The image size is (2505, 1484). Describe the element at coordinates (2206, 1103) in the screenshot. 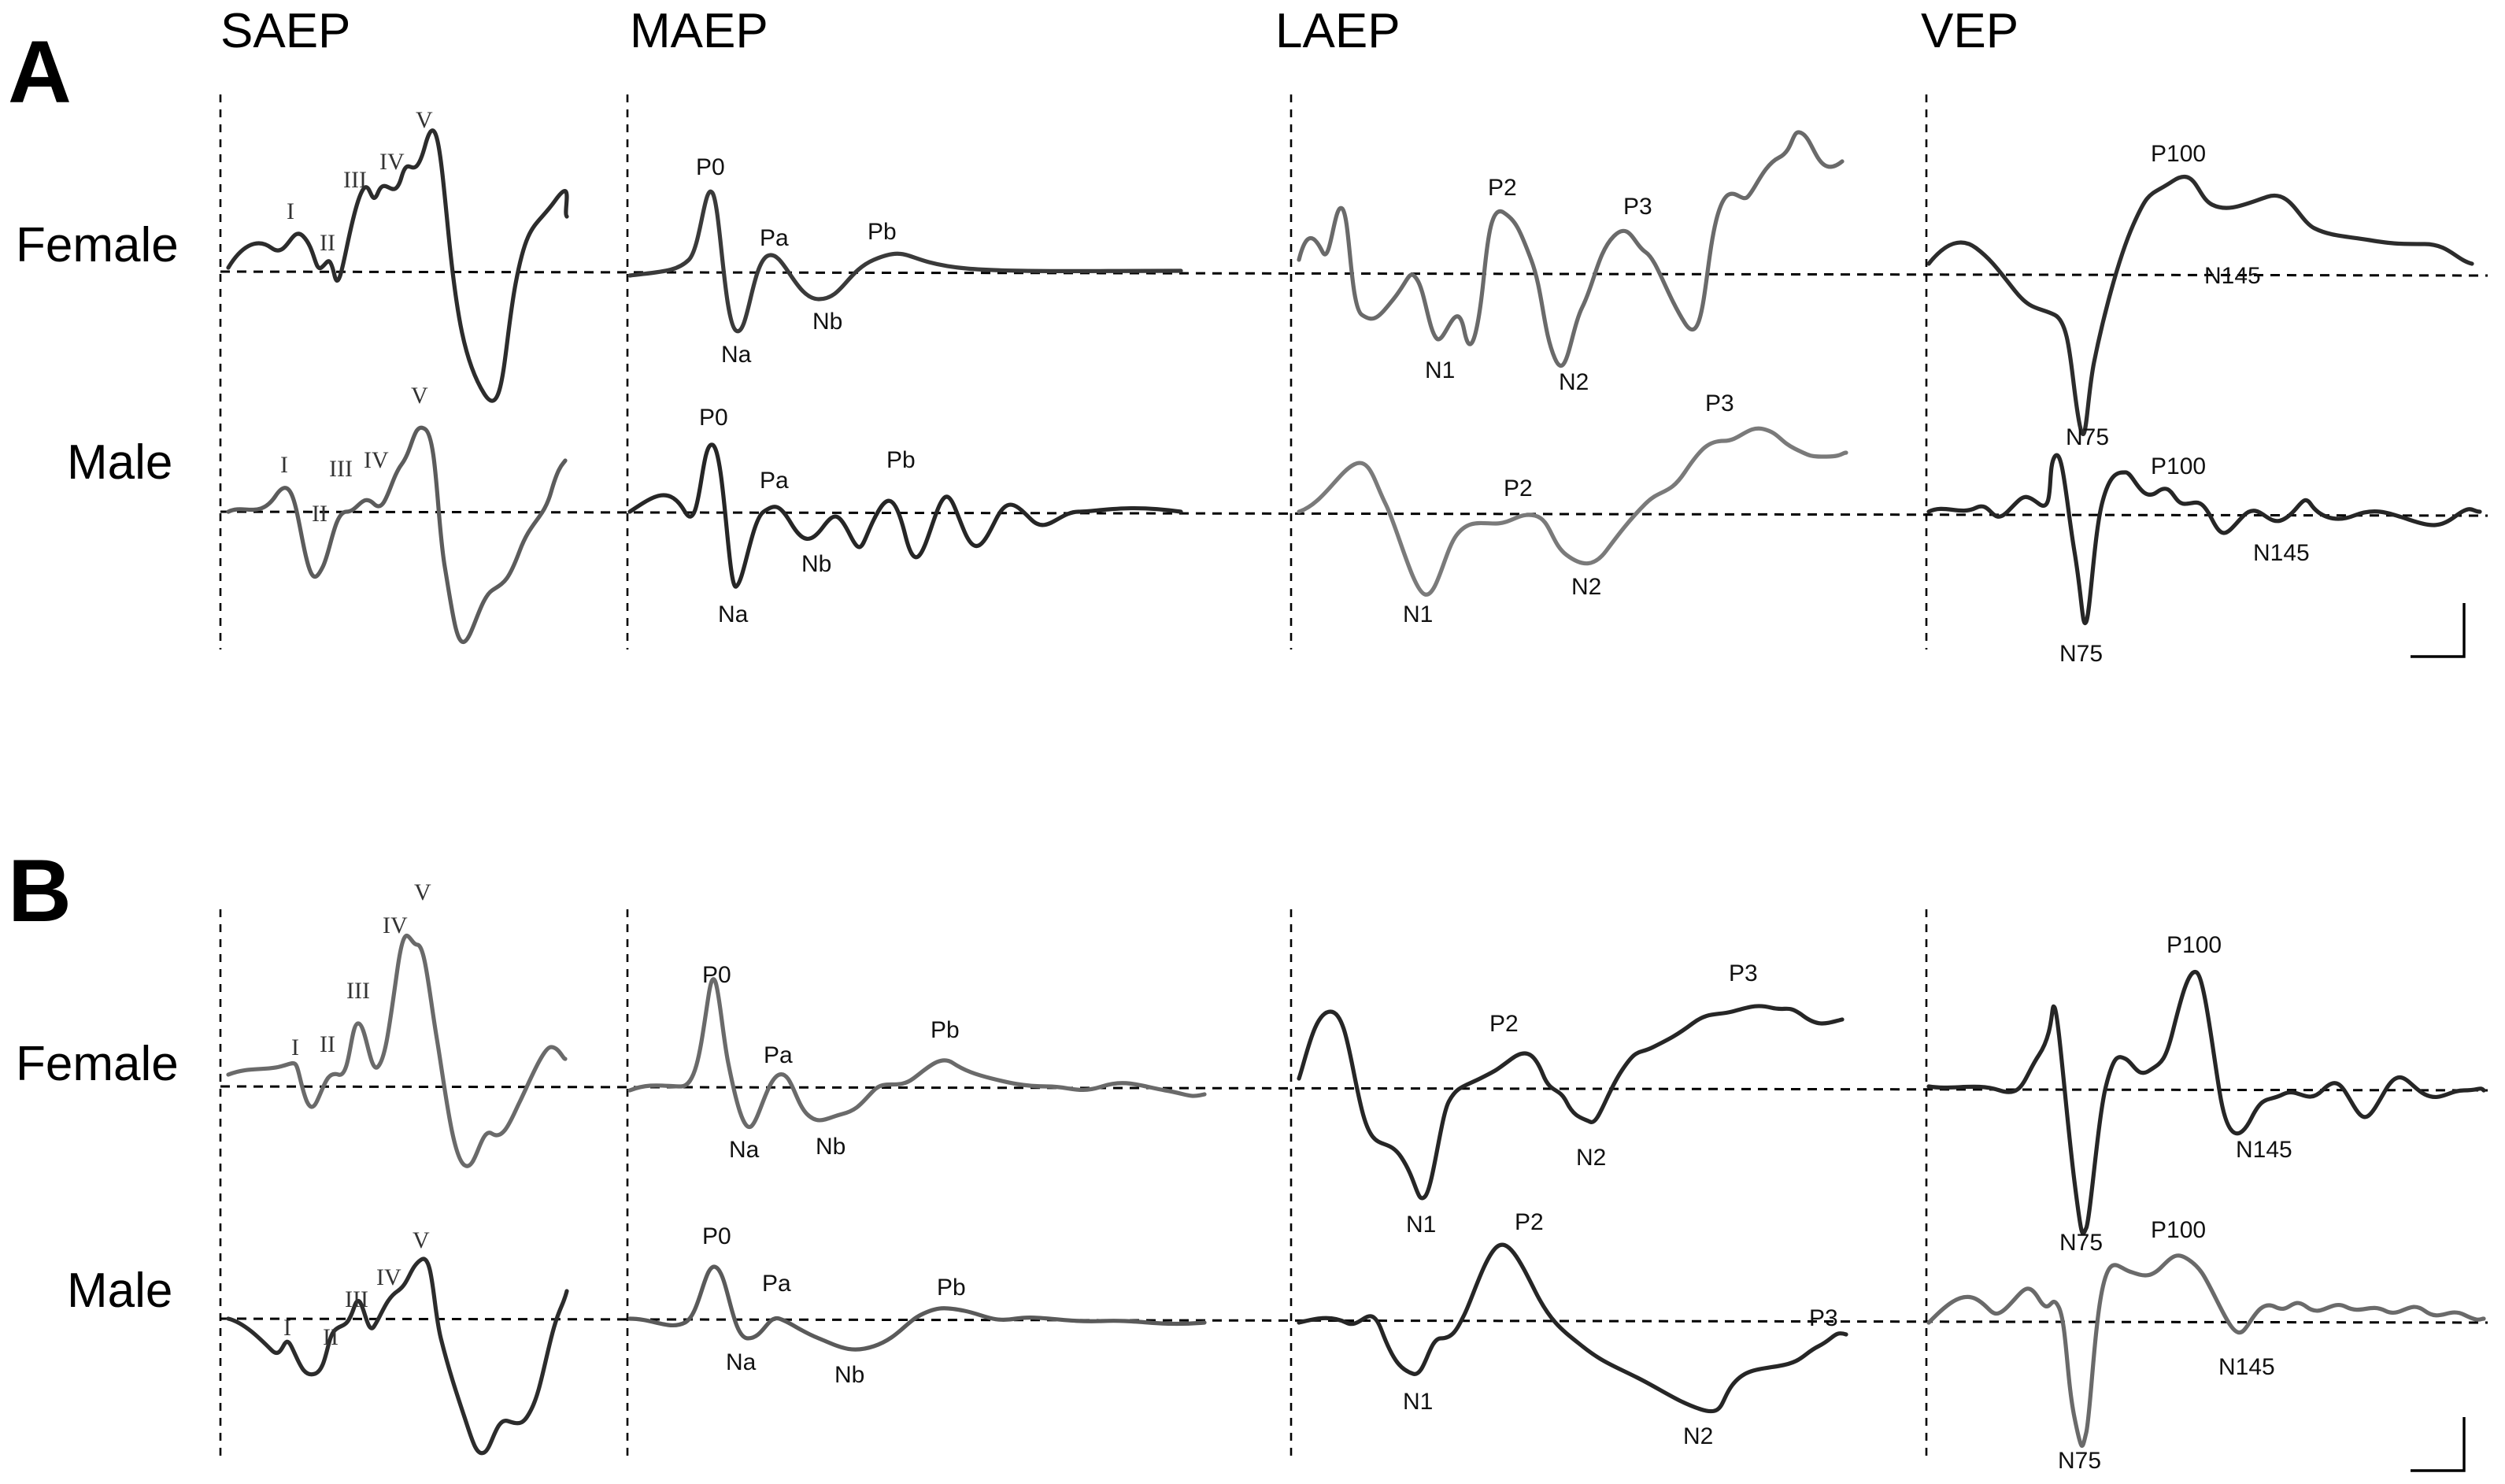

I see `waveform-vep-female-b` at that location.